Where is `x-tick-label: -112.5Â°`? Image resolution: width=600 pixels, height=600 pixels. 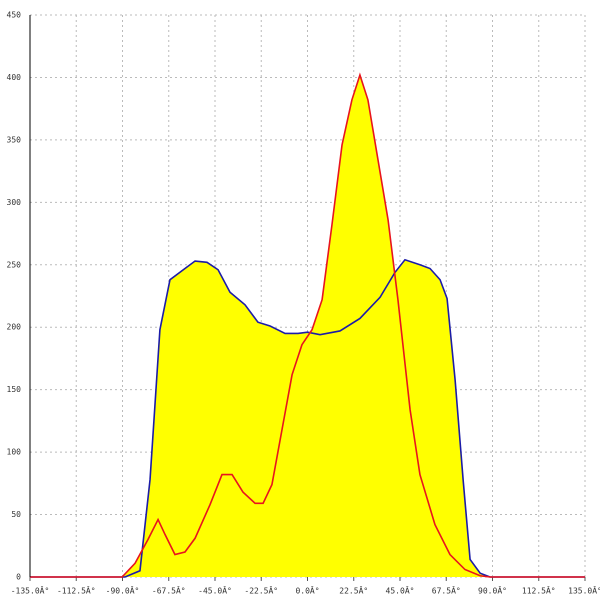 x-tick-label: -112.5Â° is located at coordinates (76, 590).